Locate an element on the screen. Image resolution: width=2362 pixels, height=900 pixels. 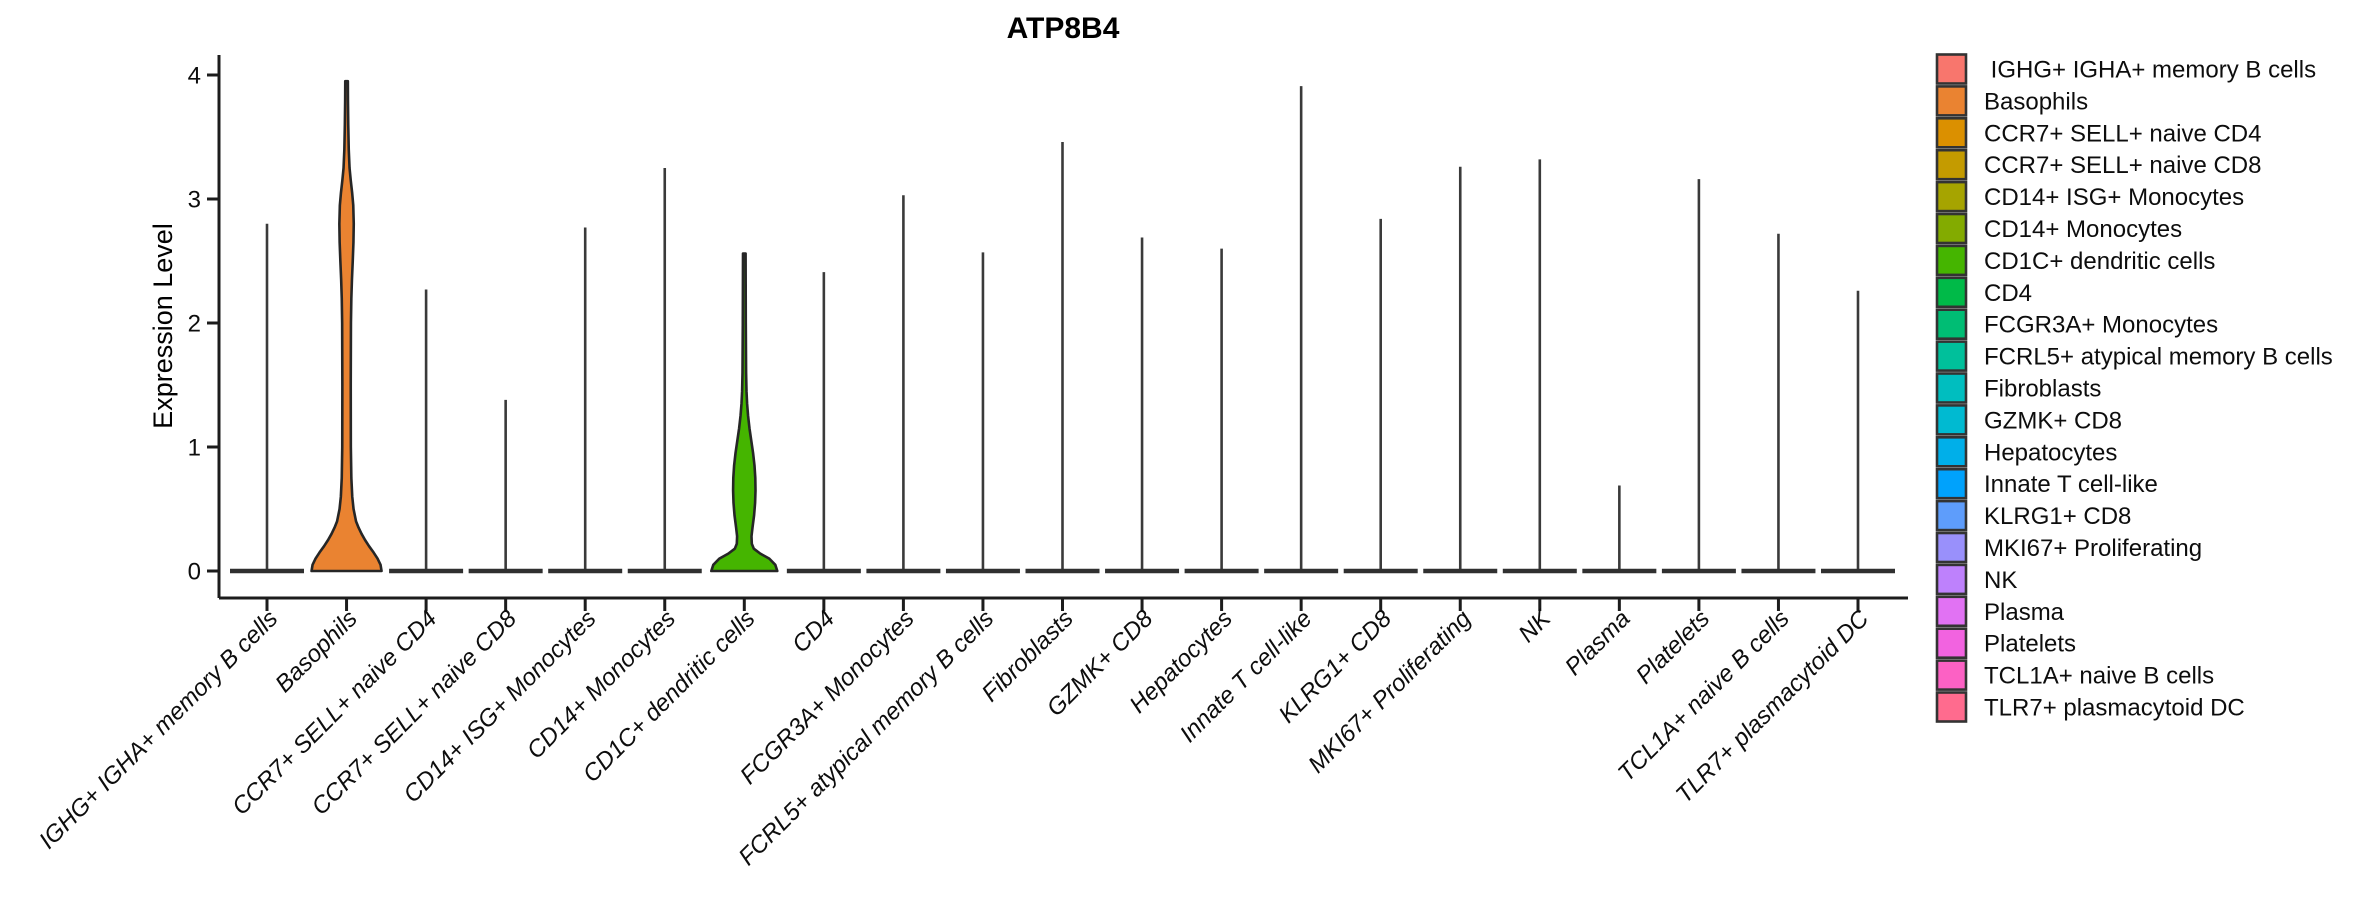
legend-item: Hepatocytes is located at coordinates (2026, 451).